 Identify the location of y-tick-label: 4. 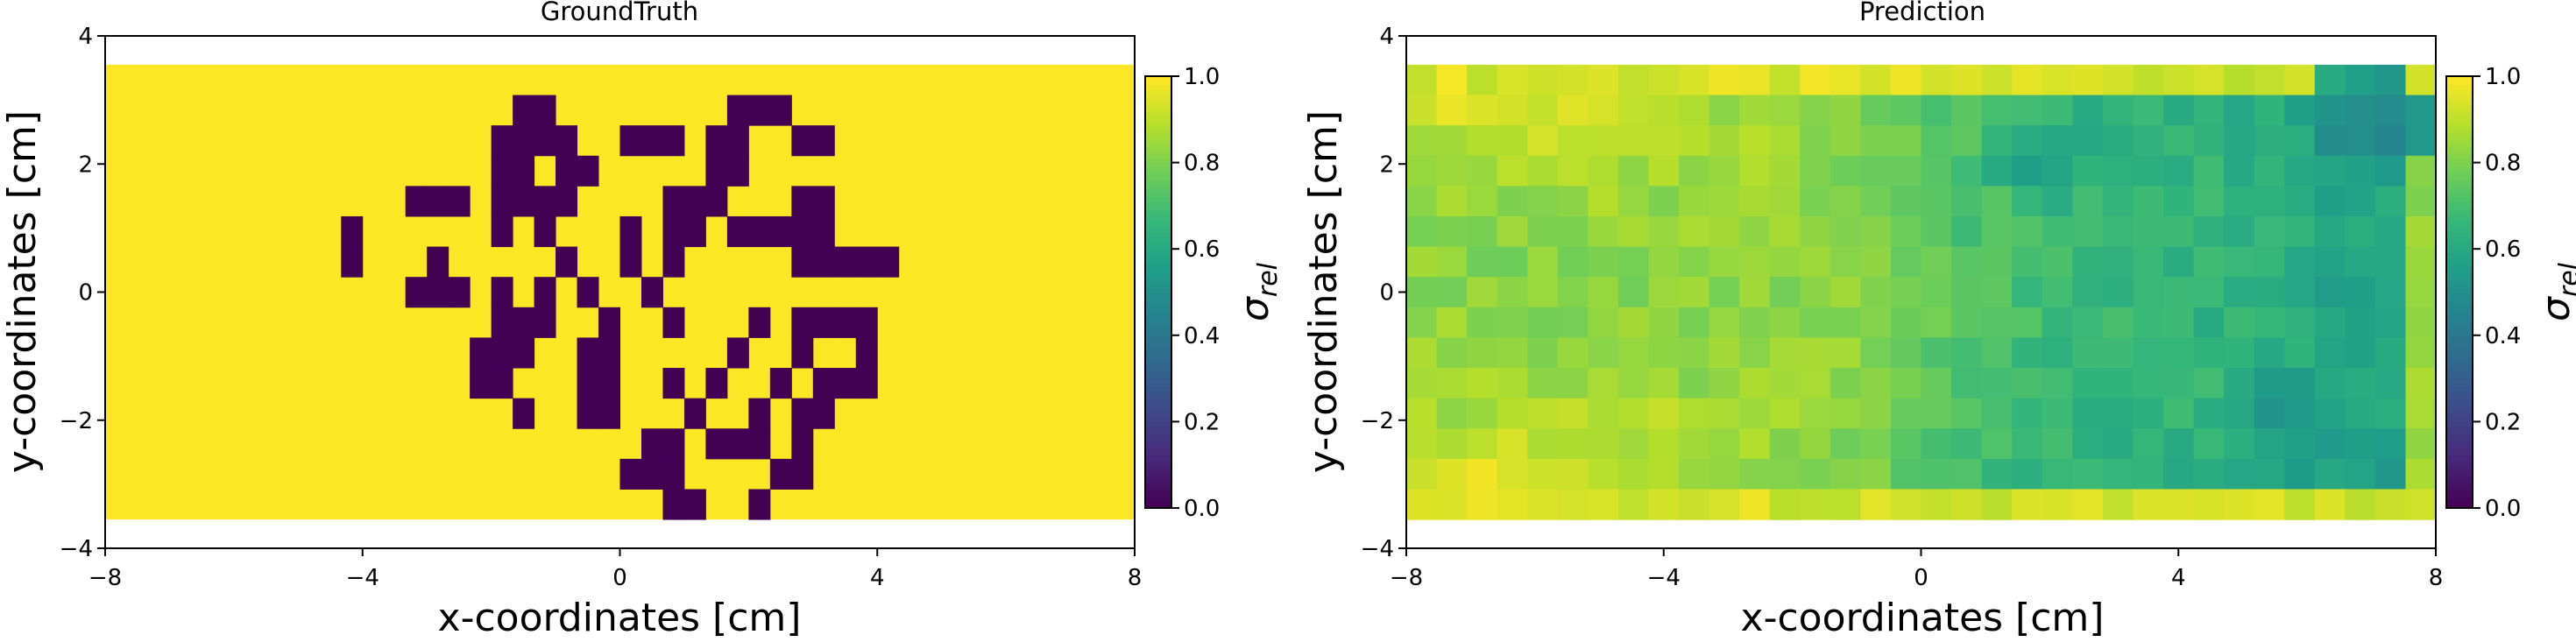
(1386, 37).